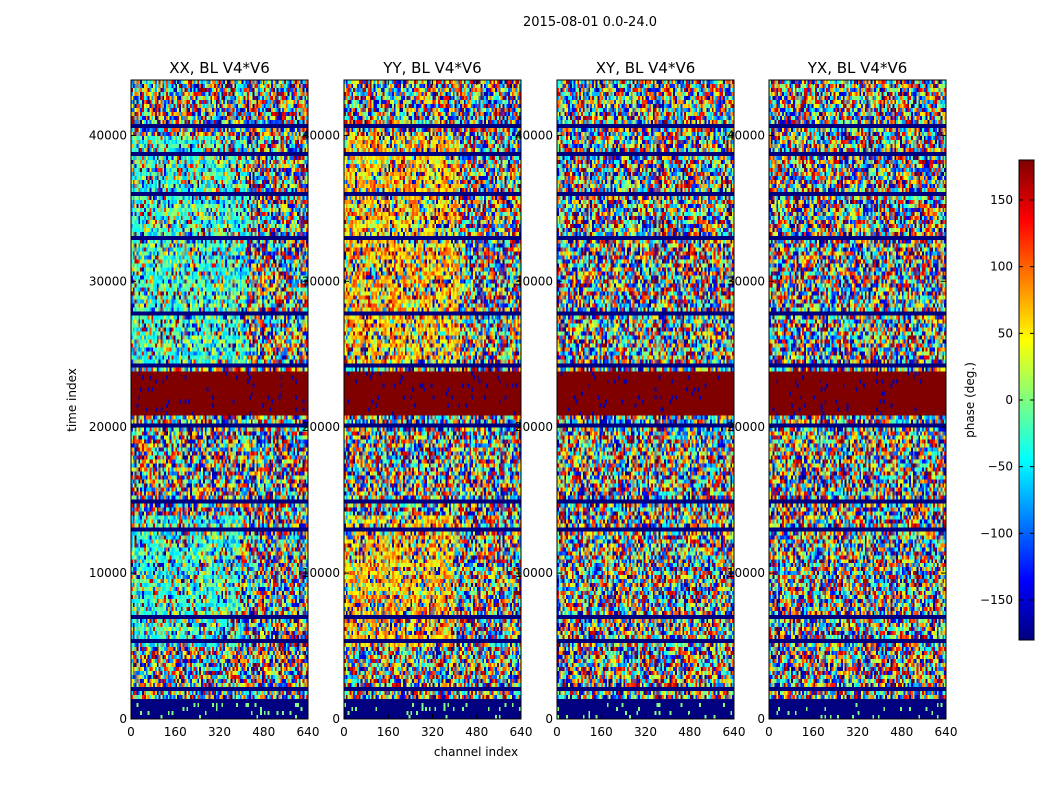 This screenshot has height=800, width=1050. What do you see at coordinates (219, 732) in the screenshot?
I see `x-tick-label-xx: 320` at bounding box center [219, 732].